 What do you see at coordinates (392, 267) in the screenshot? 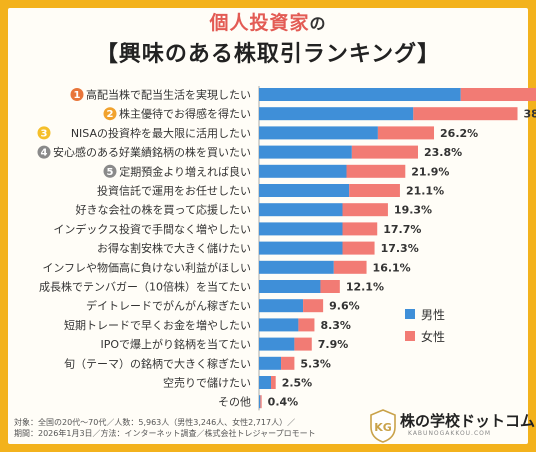
I see `total-value-label: 16.1%` at bounding box center [392, 267].